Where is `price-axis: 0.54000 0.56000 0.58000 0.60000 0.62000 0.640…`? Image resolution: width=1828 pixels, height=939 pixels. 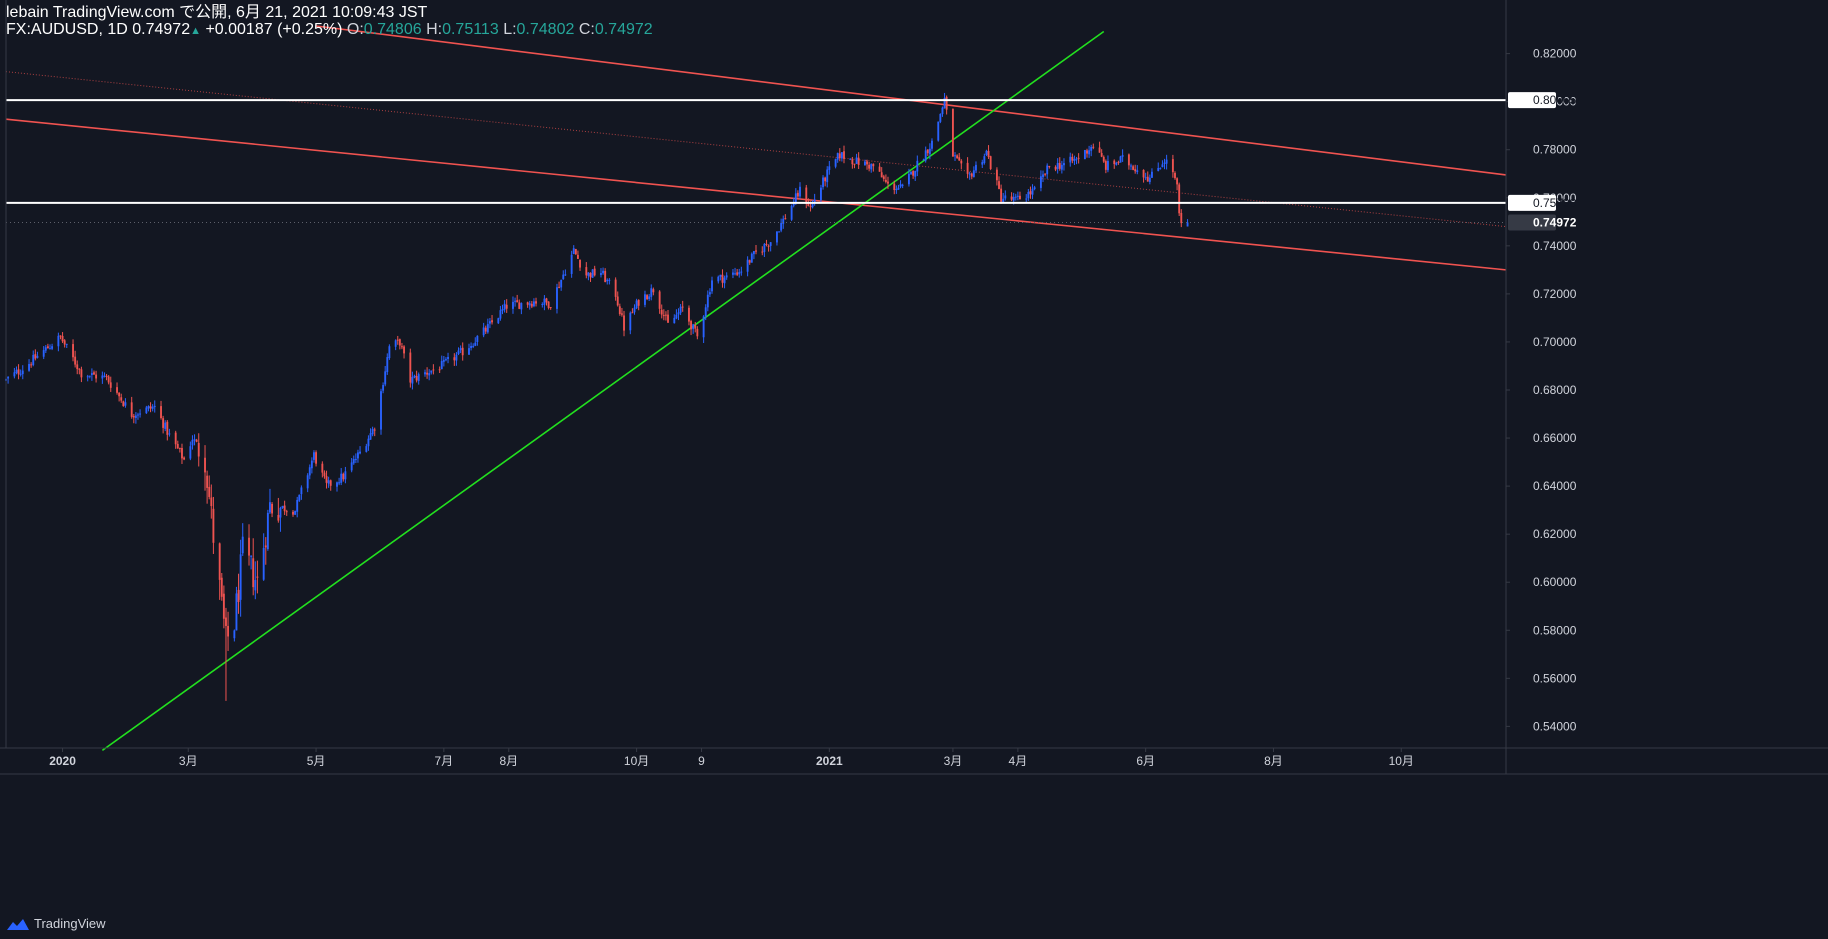
price-axis: 0.54000 0.56000 0.58000 0.60000 0.62000 0.640… is located at coordinates (1541, 387).